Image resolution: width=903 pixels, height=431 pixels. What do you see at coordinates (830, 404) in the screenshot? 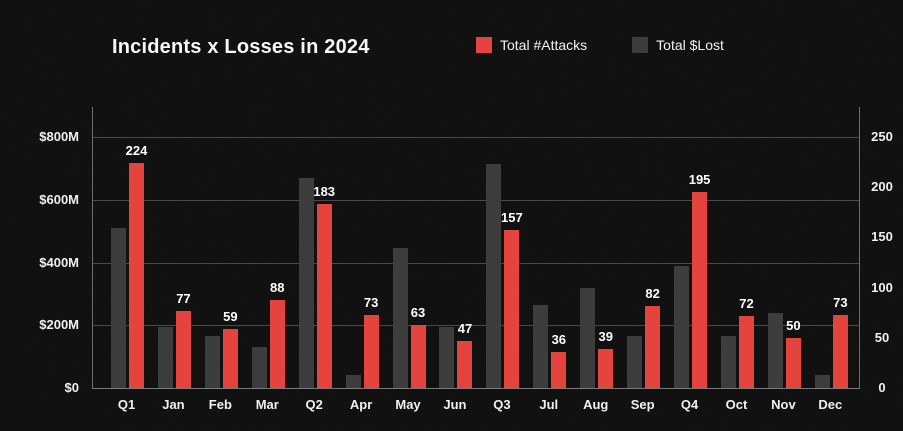
I see `x-axis-label-dec: Dec` at bounding box center [830, 404].